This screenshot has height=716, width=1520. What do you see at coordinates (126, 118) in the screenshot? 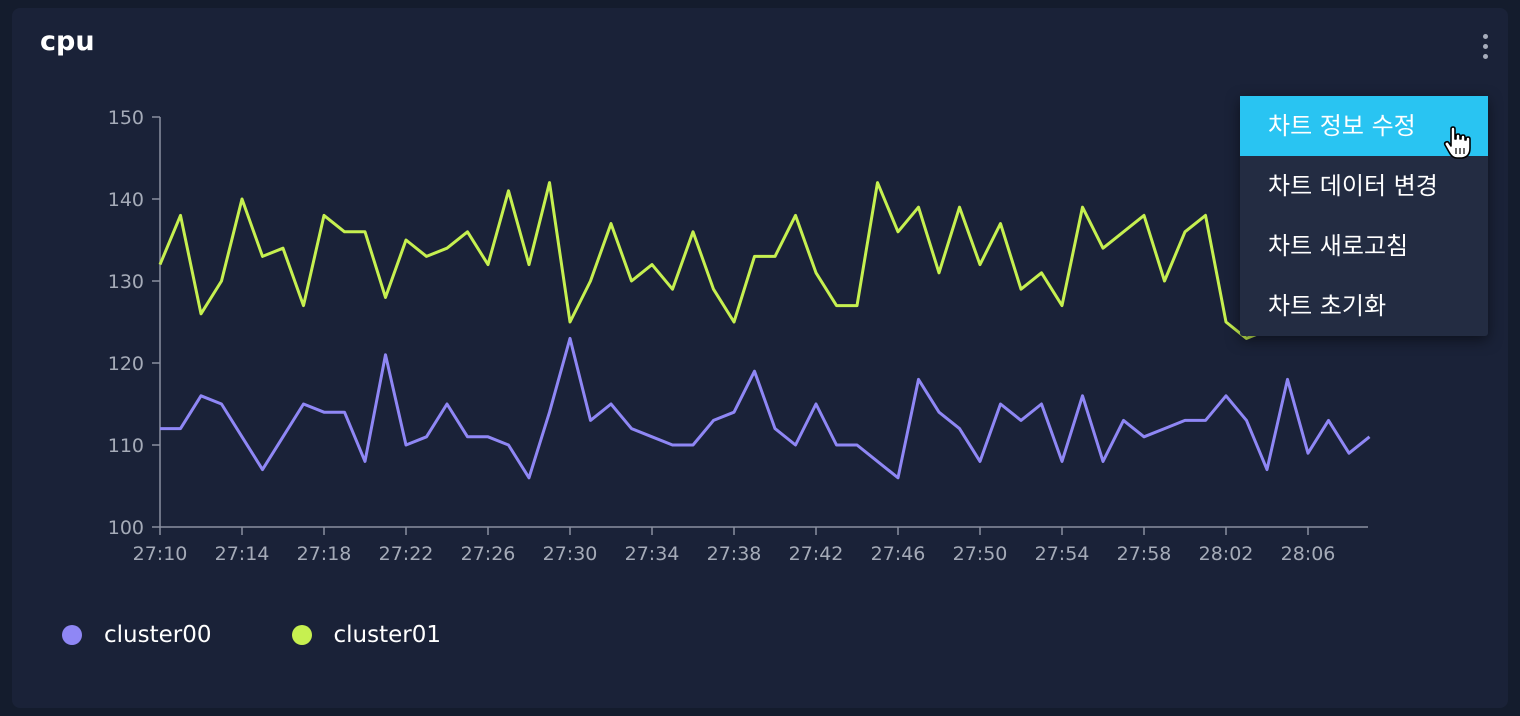
I see `y-tick-label: 150` at bounding box center [126, 118].